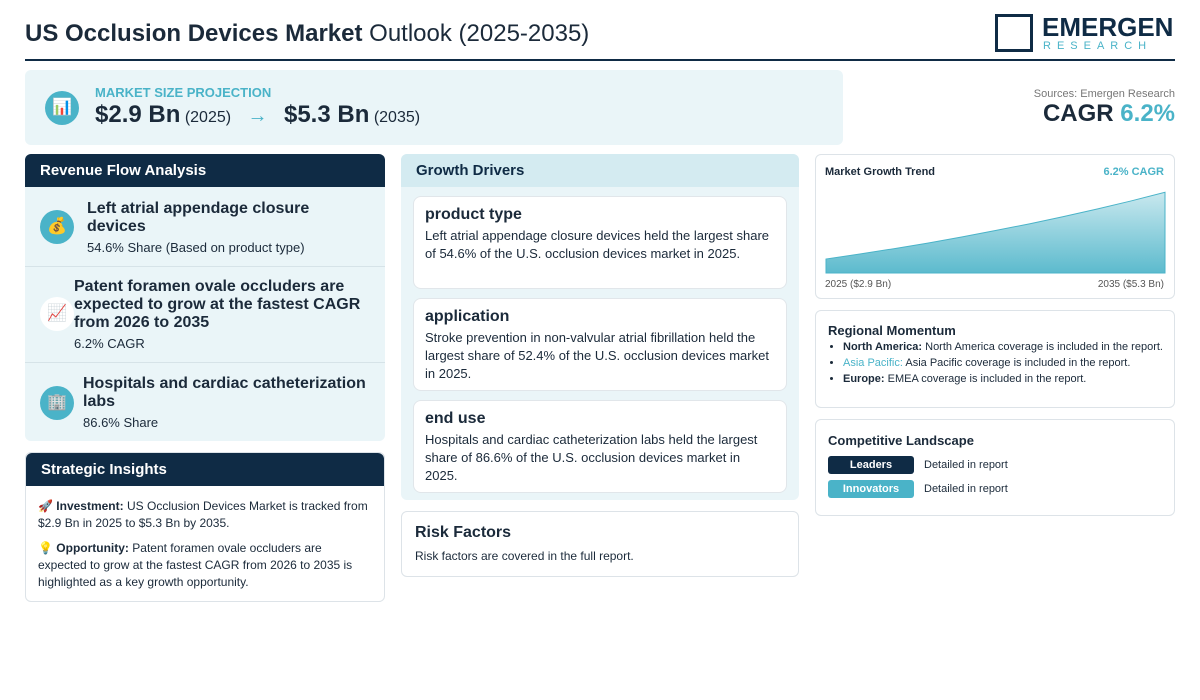  I want to click on chart-subtitle: 6.2% CAGR, so click(1133, 172).